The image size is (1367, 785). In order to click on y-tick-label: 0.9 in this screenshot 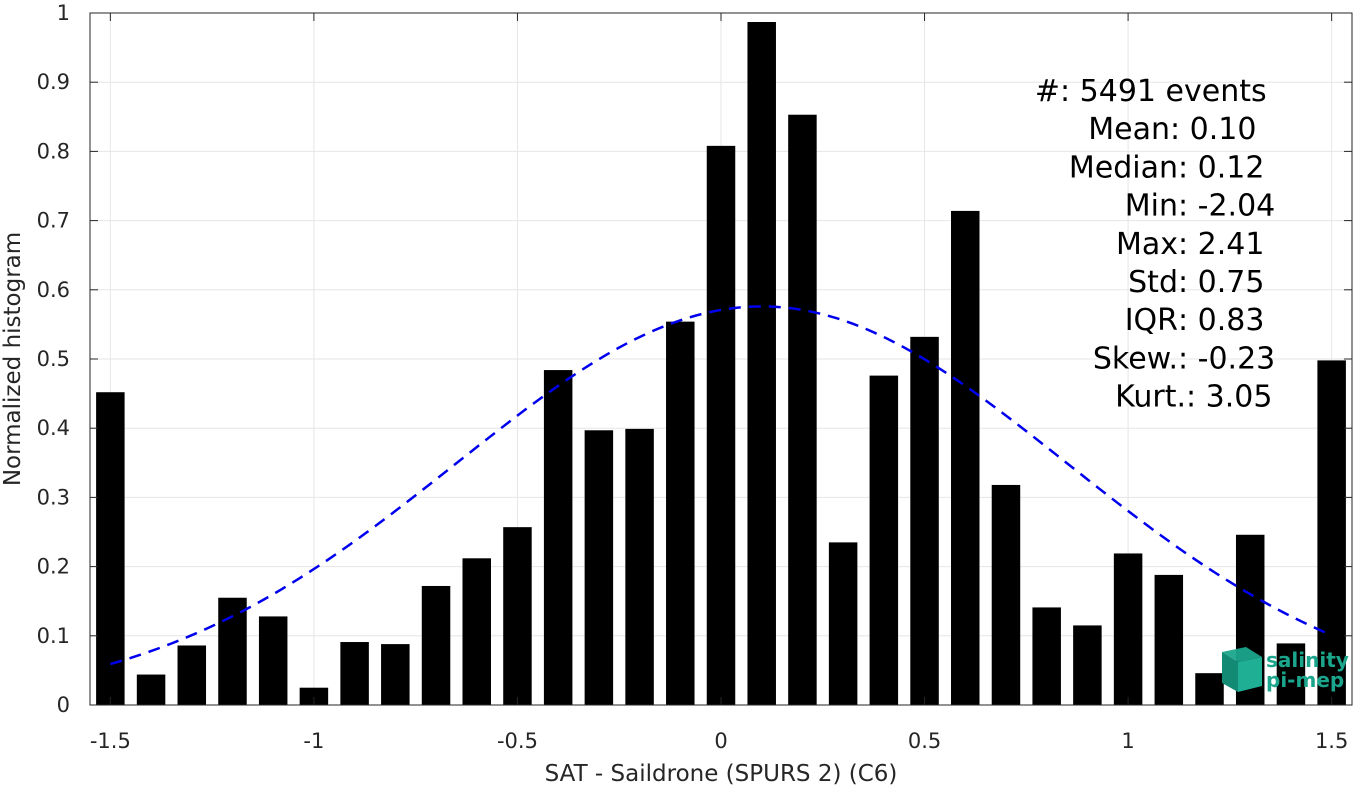, I will do `click(53, 82)`.